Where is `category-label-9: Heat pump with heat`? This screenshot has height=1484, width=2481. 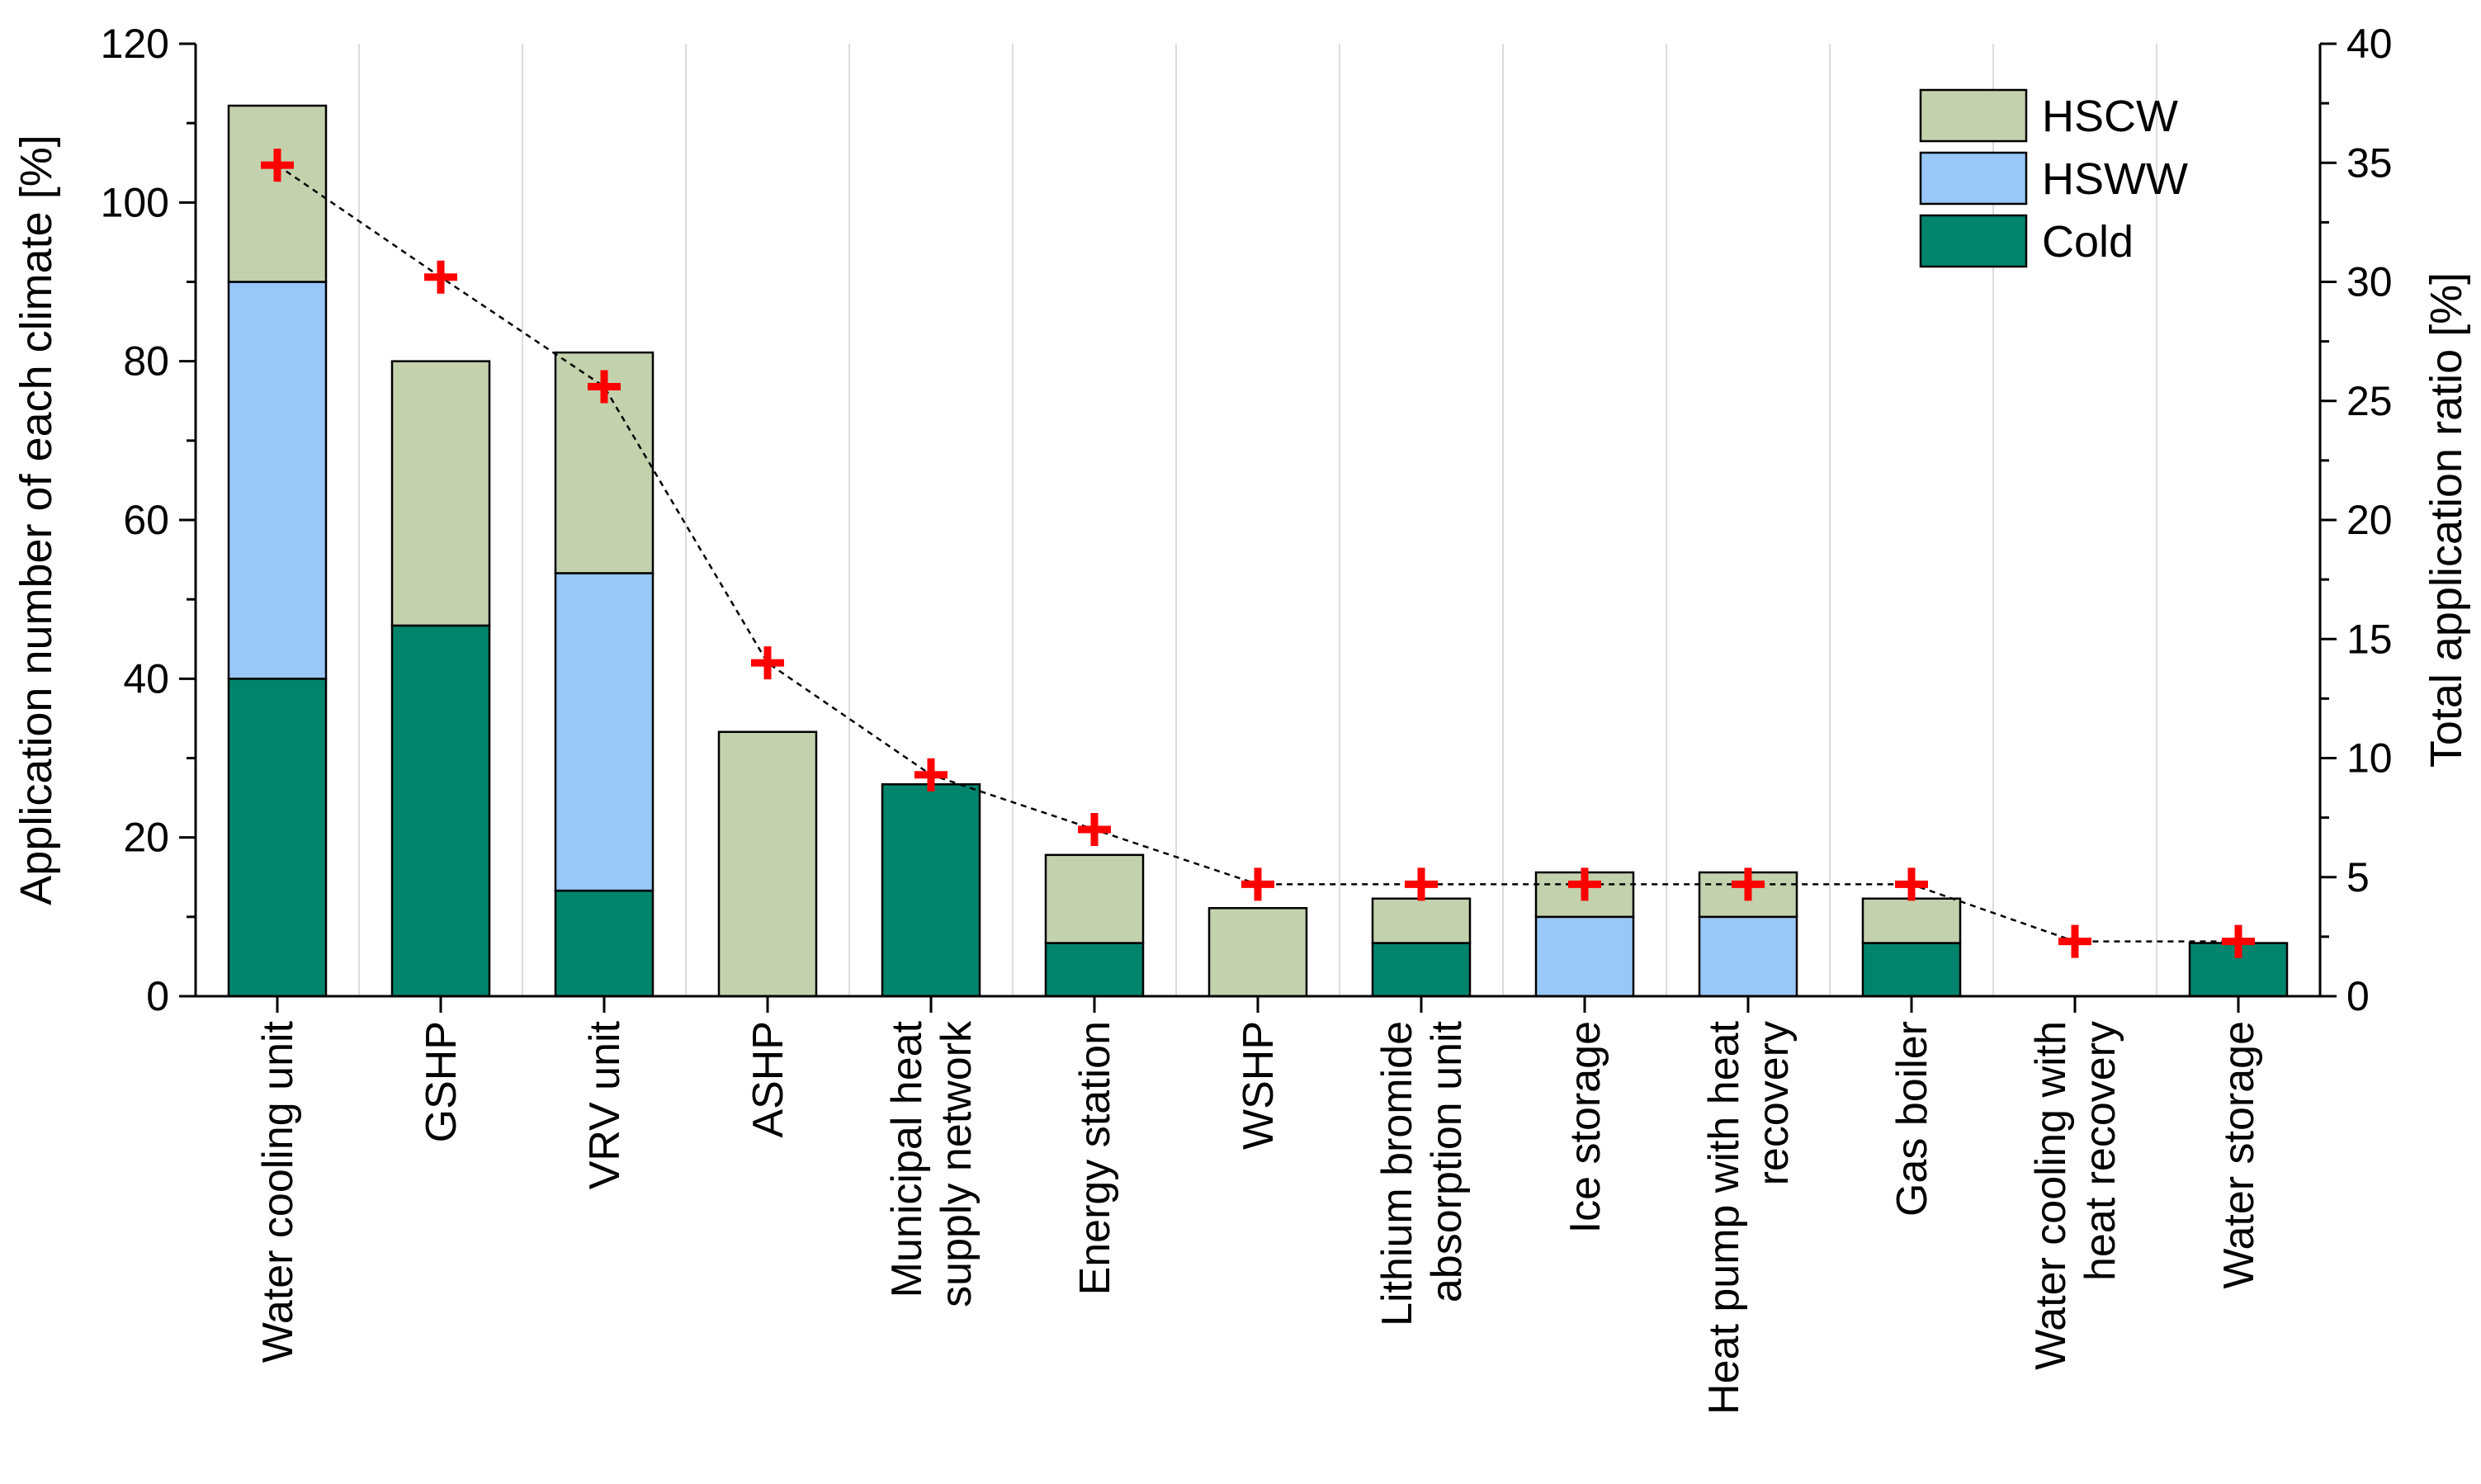
category-label-9: Heat pump with heat is located at coordinates (1724, 1217).